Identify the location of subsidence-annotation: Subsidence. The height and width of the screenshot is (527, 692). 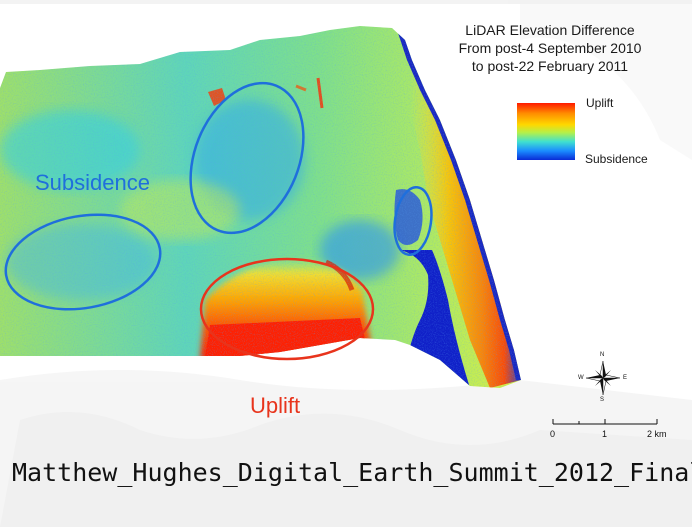
(92, 182).